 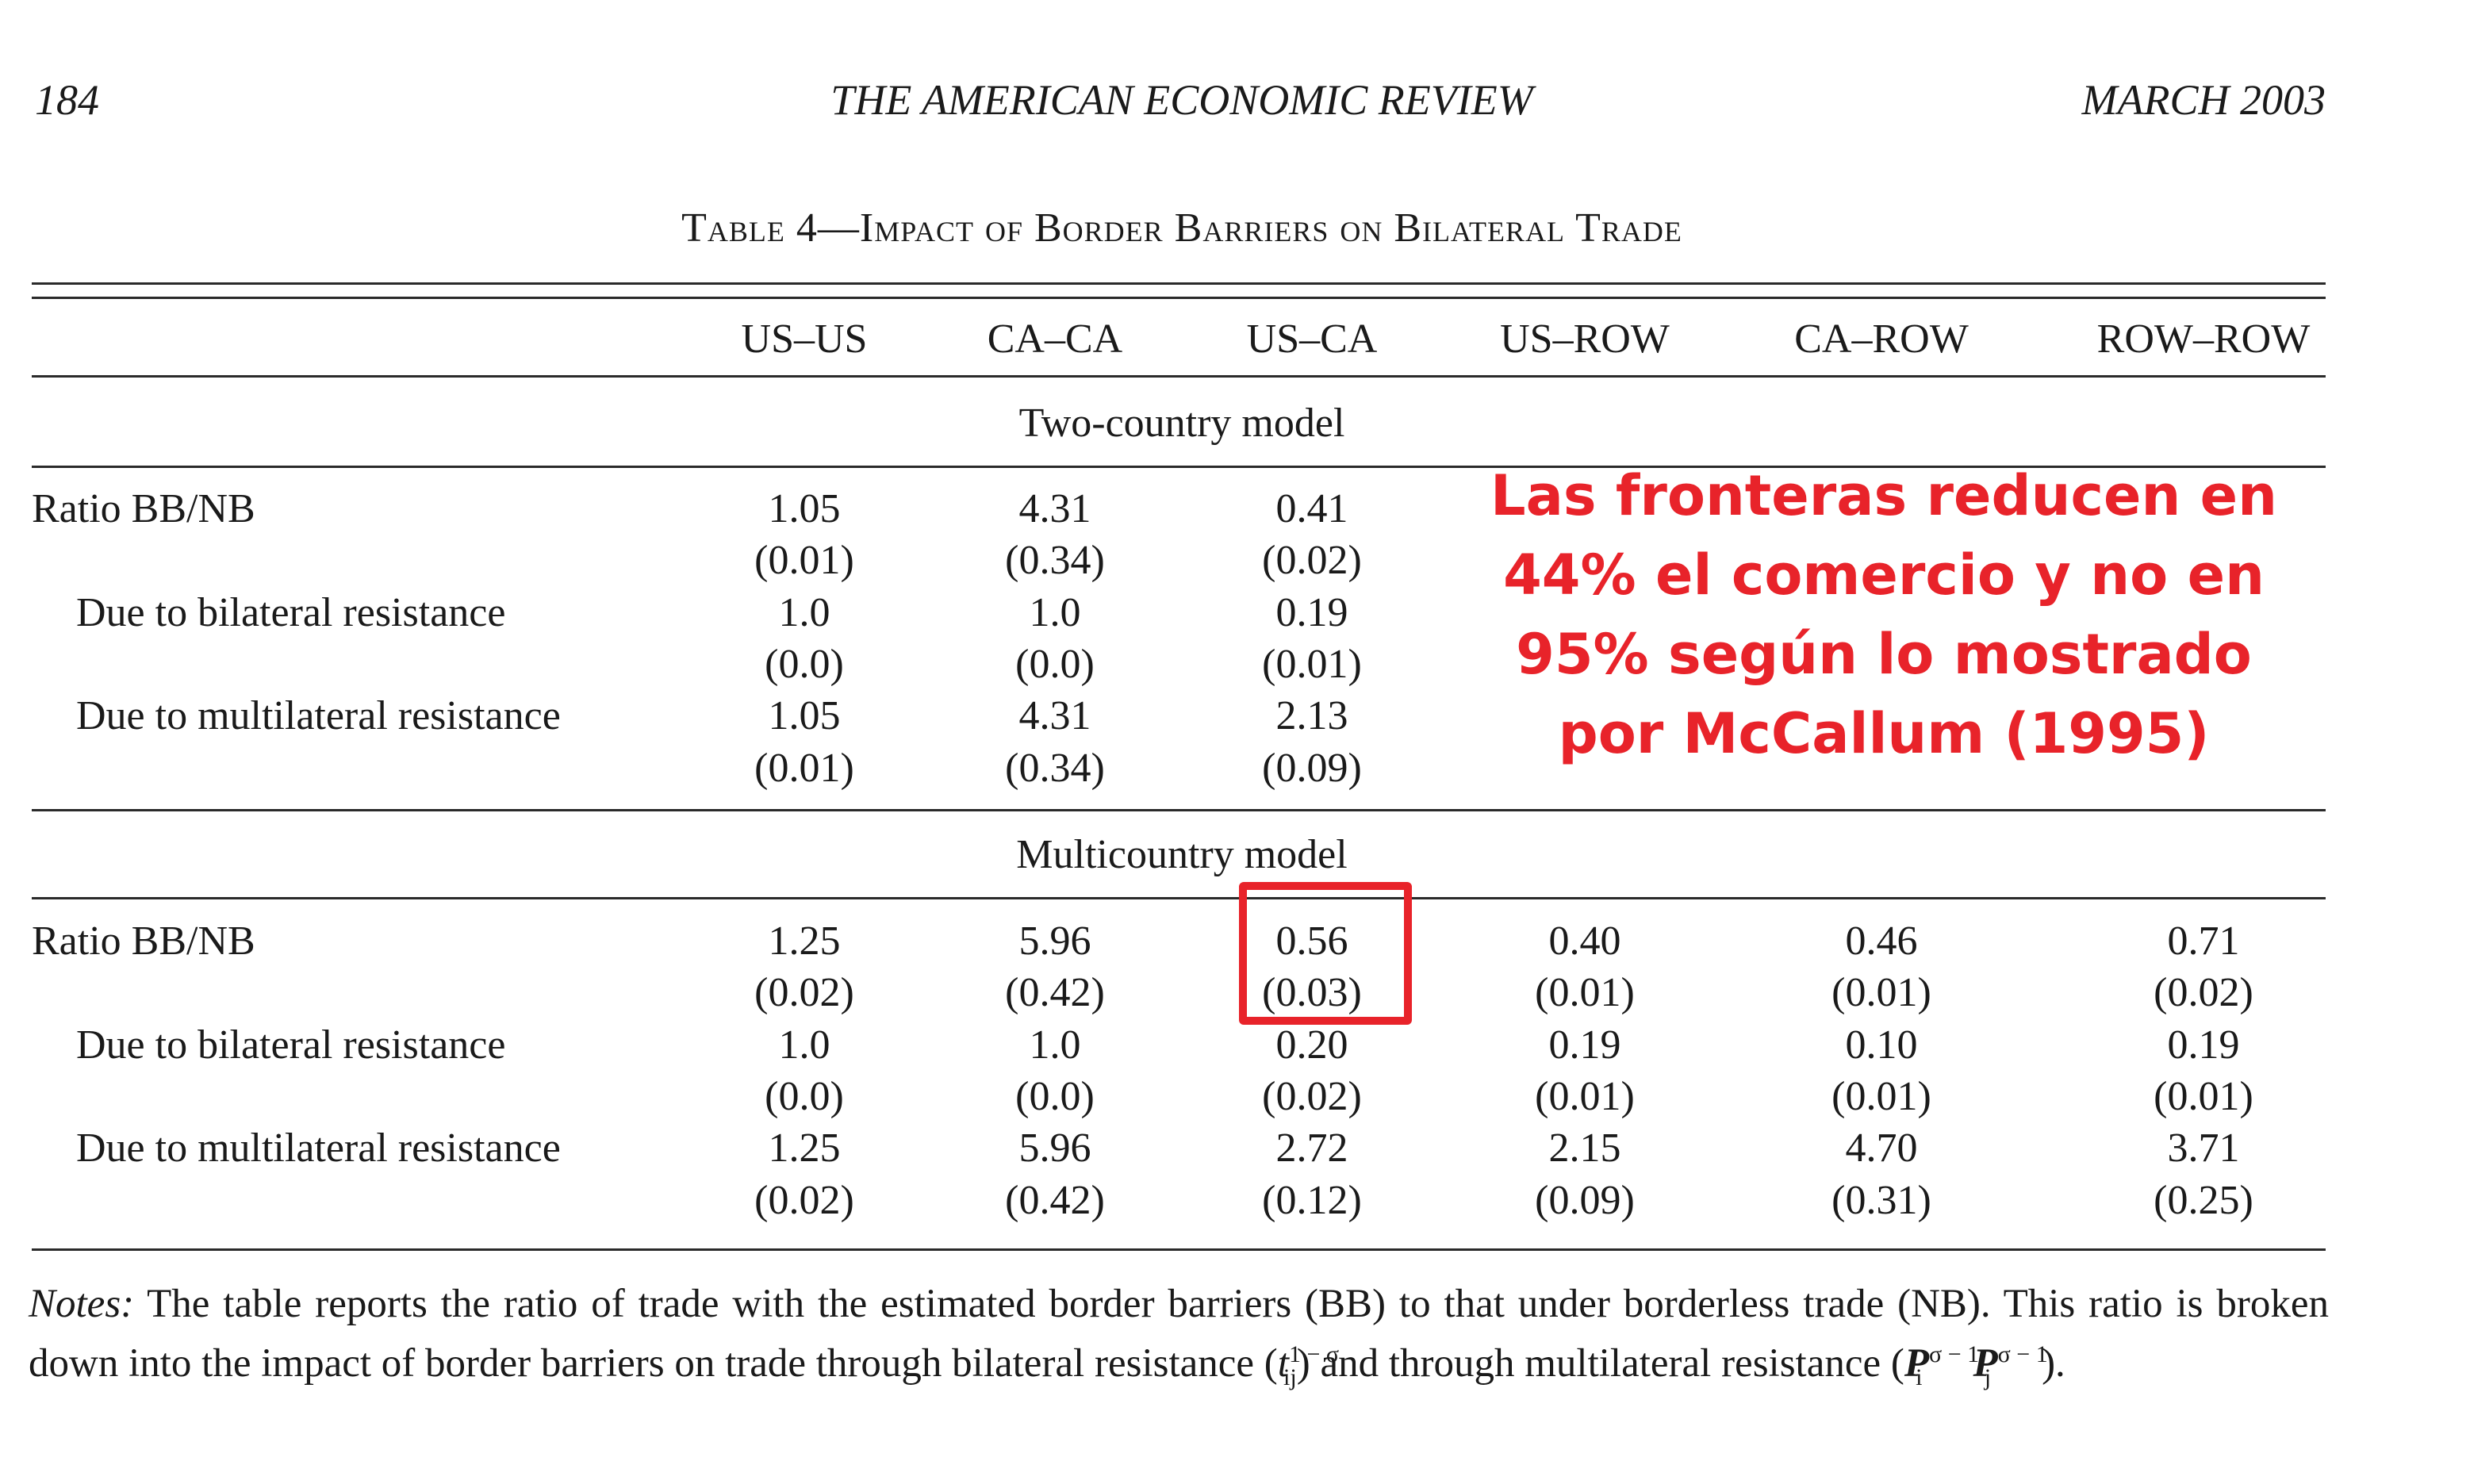 I want to click on table-cell: 0.40, so click(x=1584, y=941).